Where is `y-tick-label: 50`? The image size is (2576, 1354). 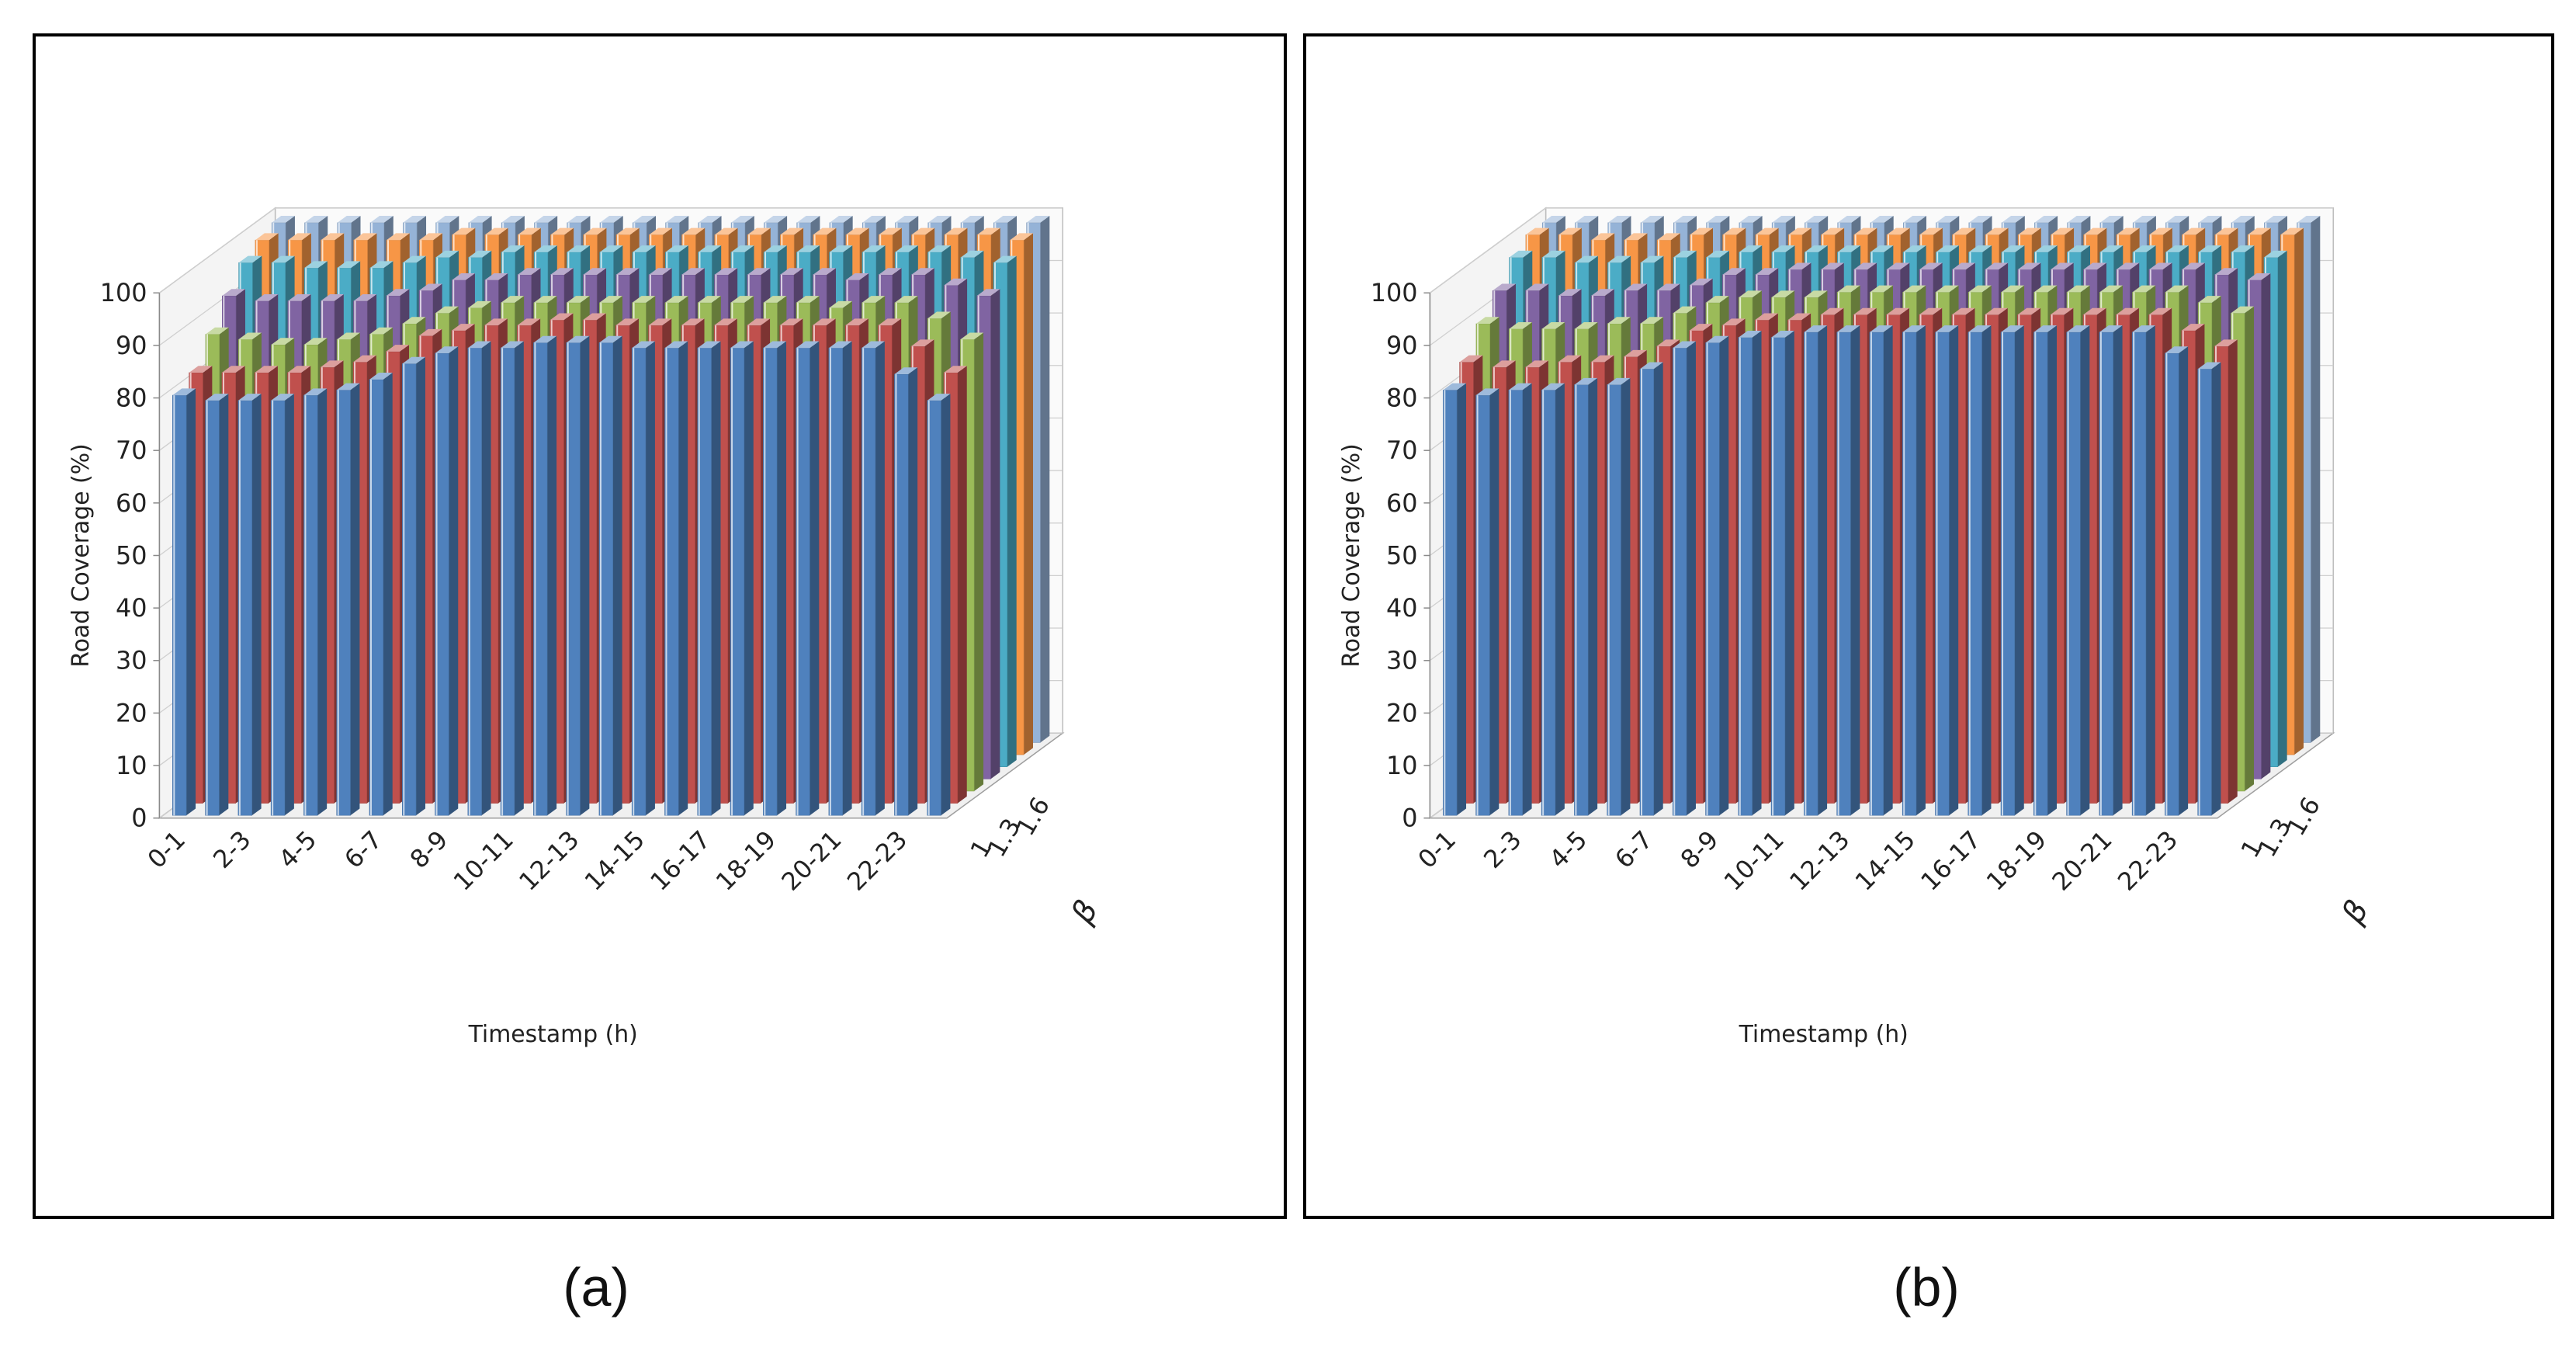
y-tick-label: 50 is located at coordinates (1402, 555).